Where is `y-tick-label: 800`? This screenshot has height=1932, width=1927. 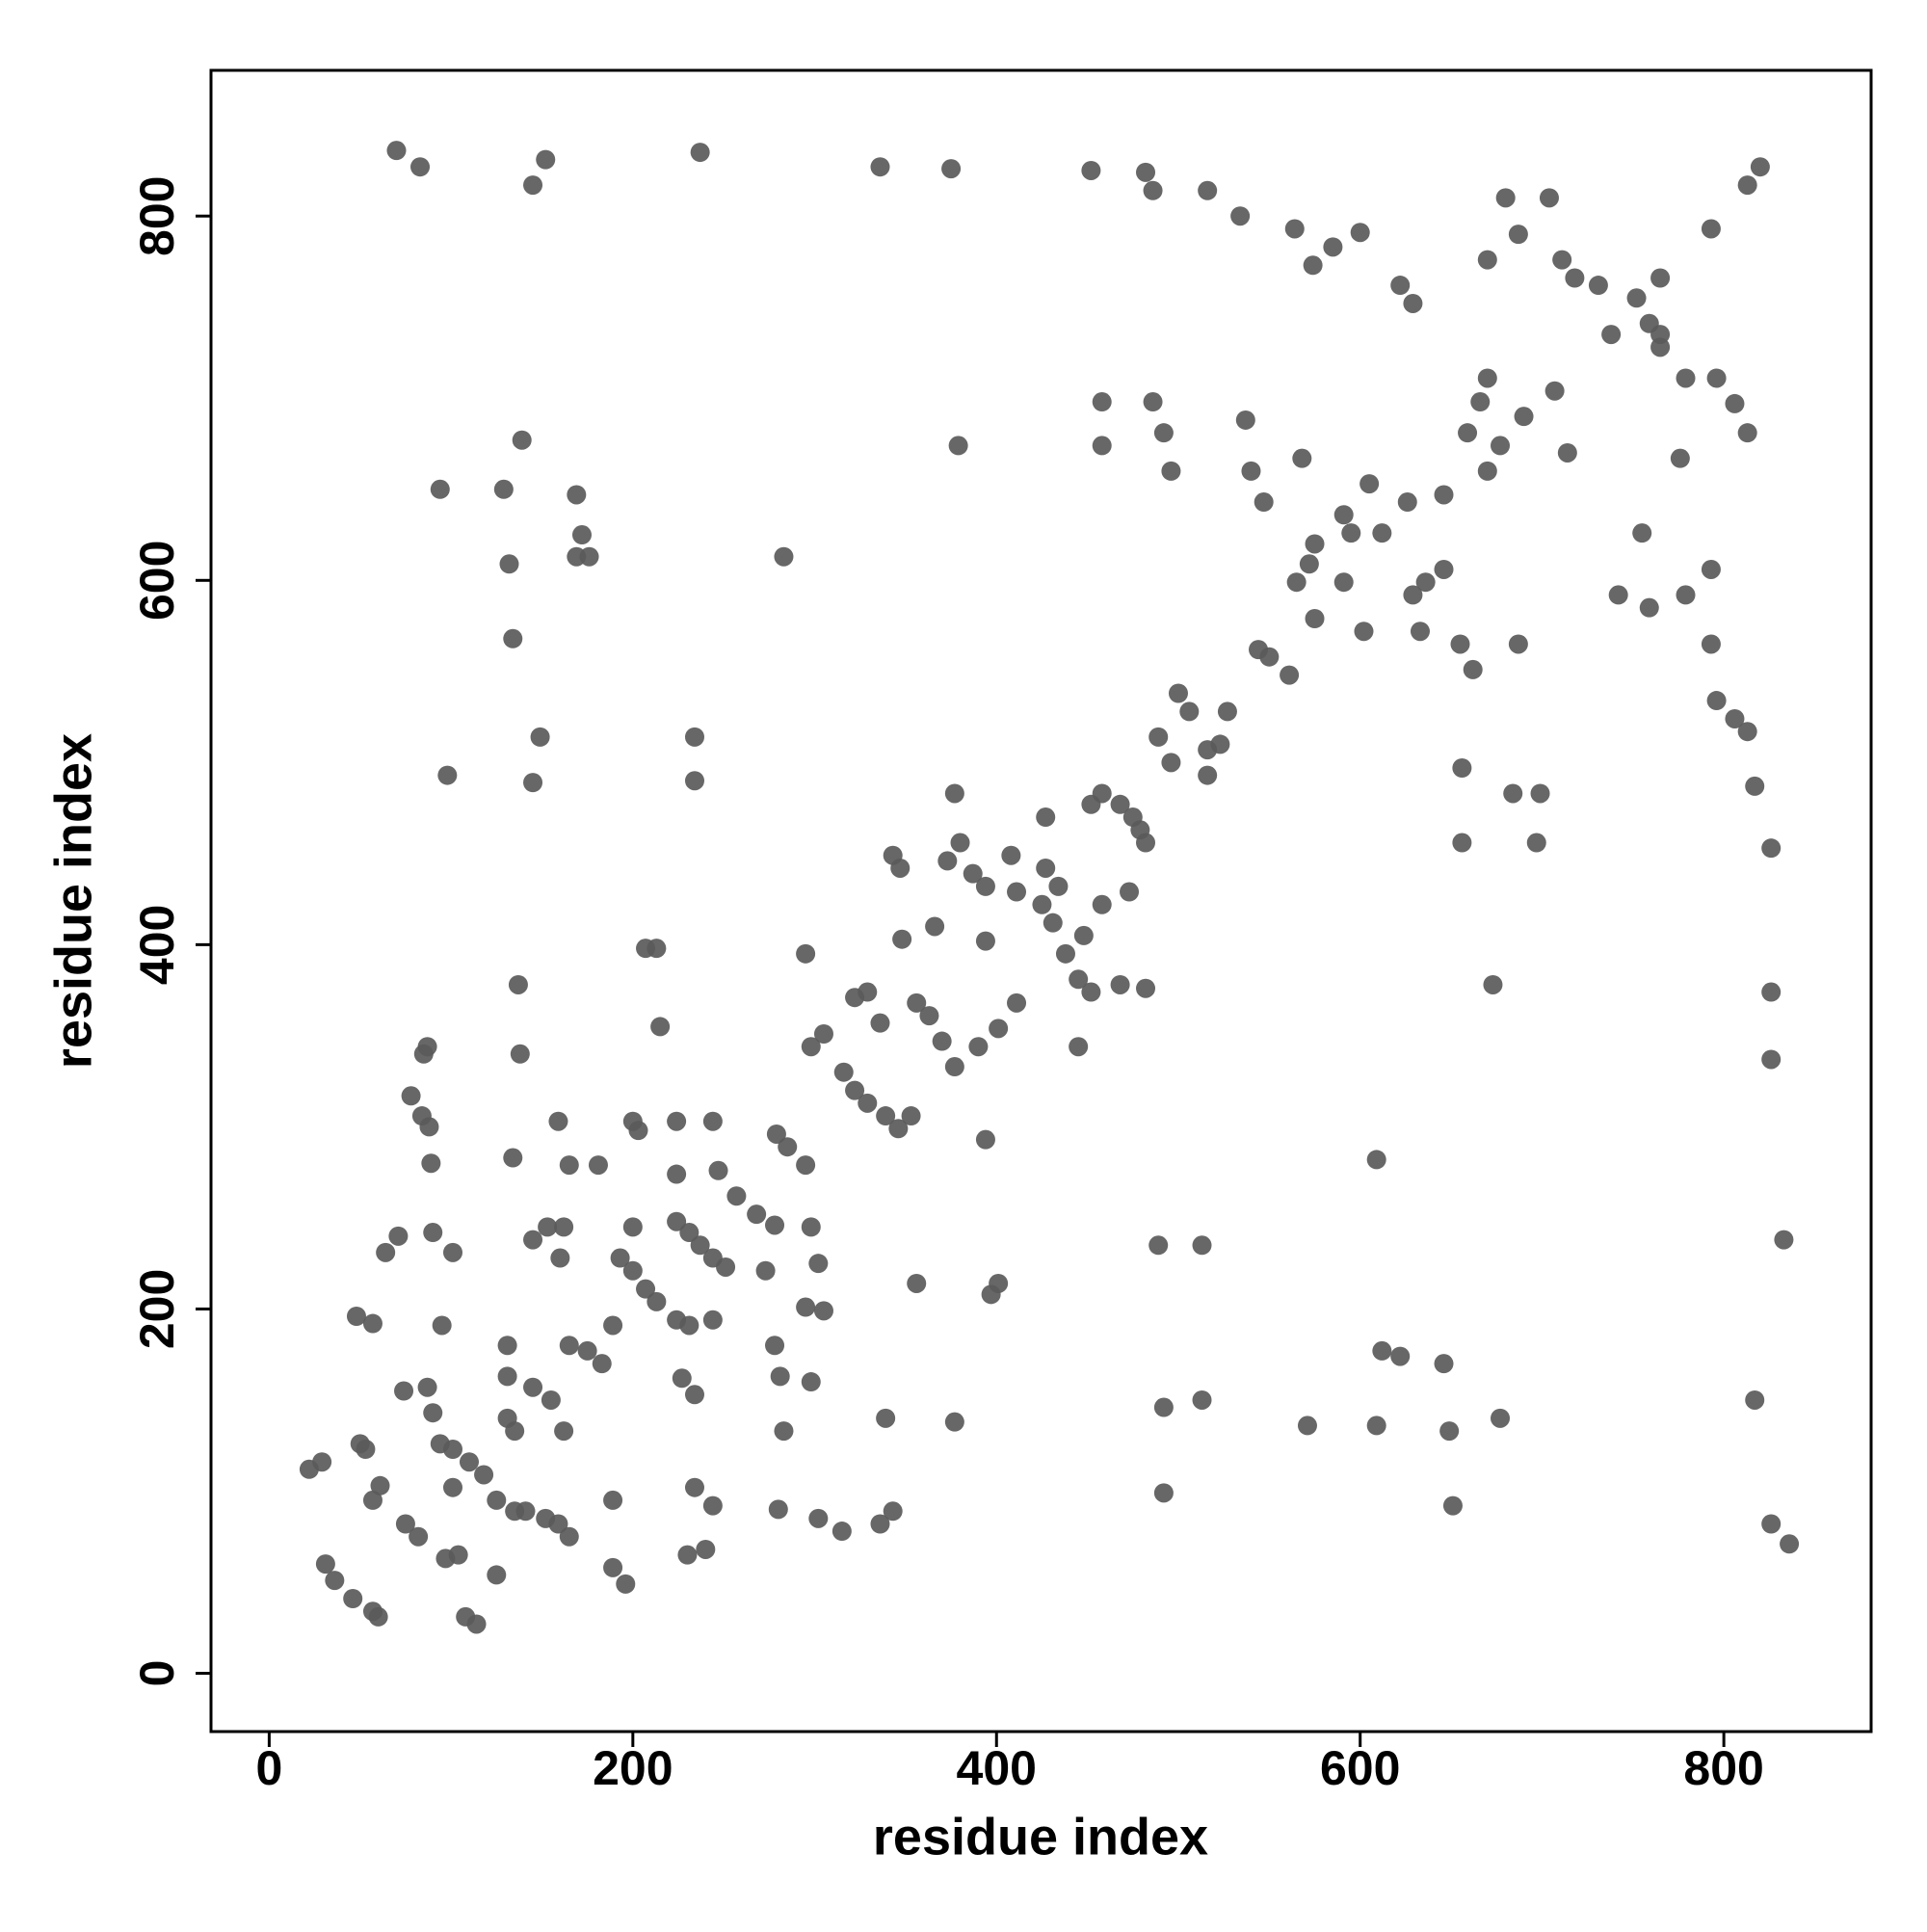
y-tick-label: 800 is located at coordinates (157, 216).